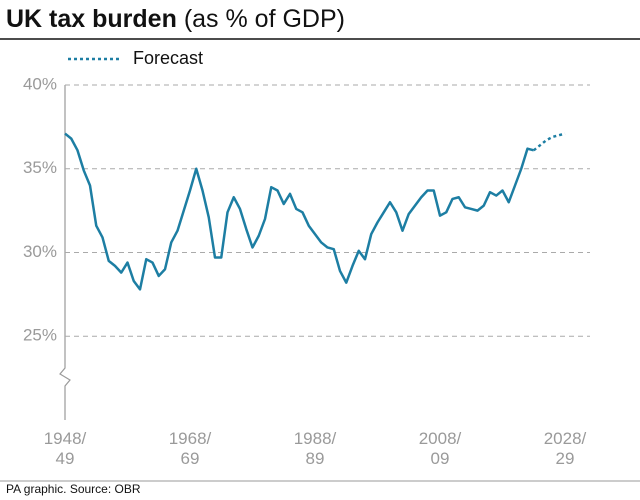  I want to click on x-tick-label: 1988/89, so click(315, 448).